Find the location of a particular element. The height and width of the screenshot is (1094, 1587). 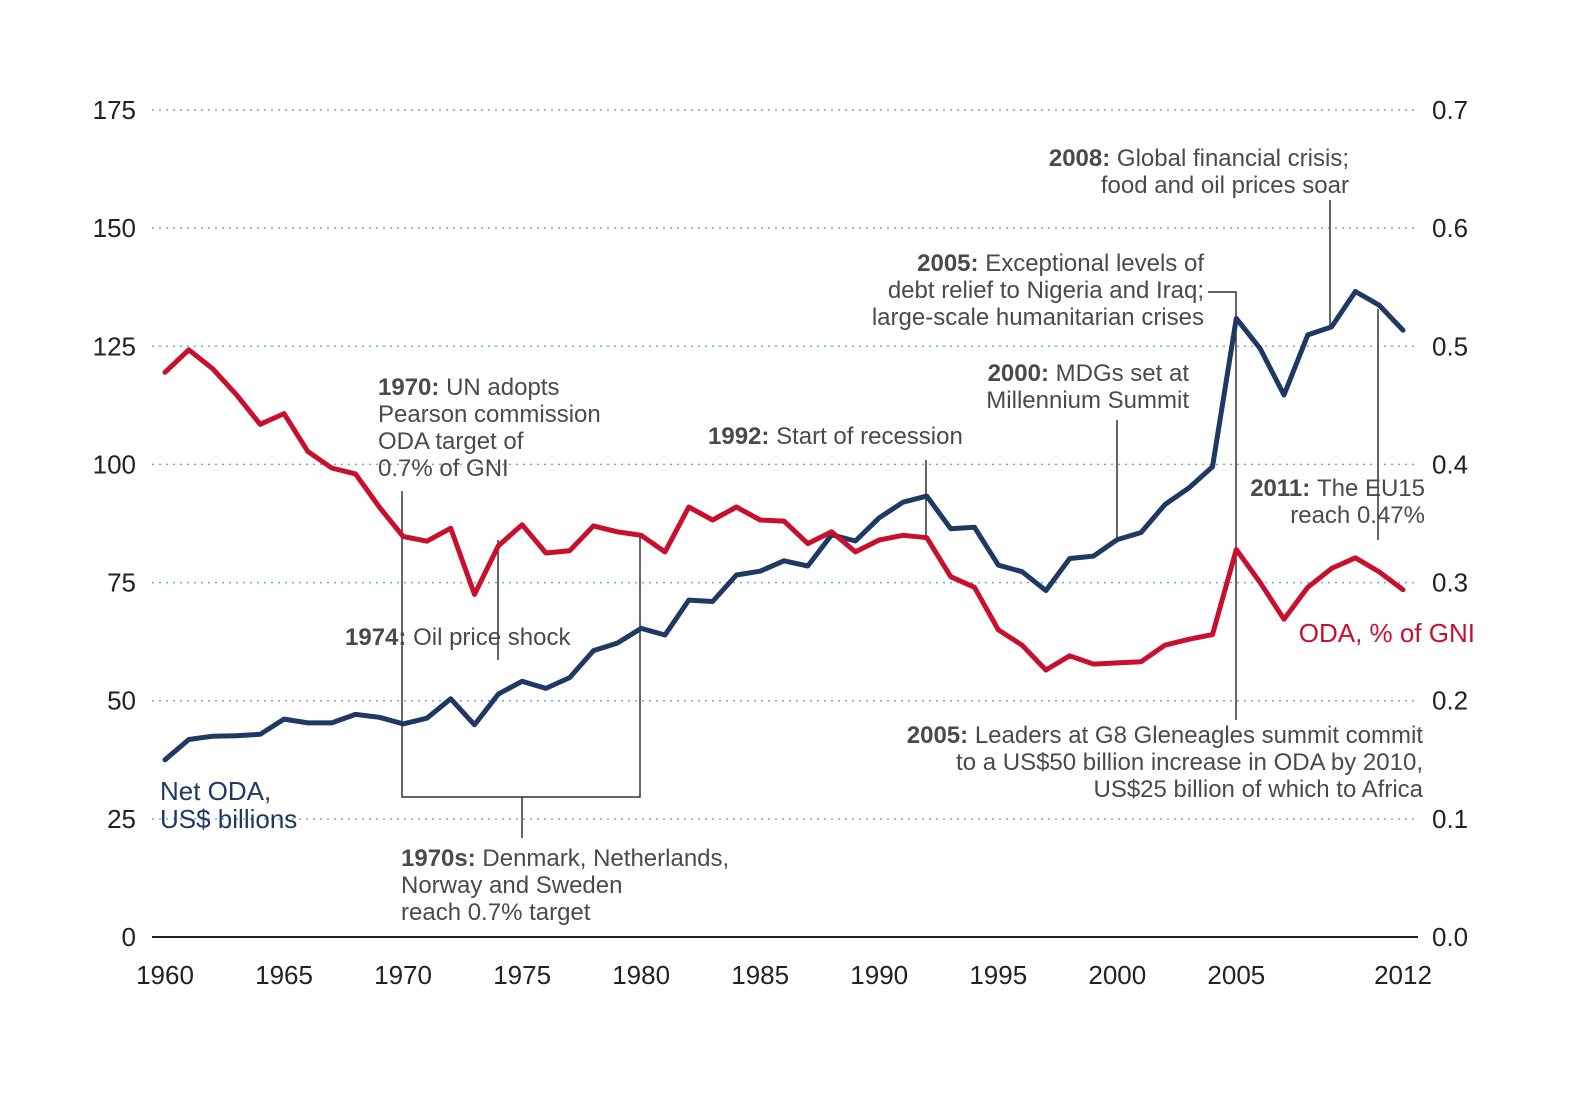

x-tick-label: 2005 is located at coordinates (1236, 975).